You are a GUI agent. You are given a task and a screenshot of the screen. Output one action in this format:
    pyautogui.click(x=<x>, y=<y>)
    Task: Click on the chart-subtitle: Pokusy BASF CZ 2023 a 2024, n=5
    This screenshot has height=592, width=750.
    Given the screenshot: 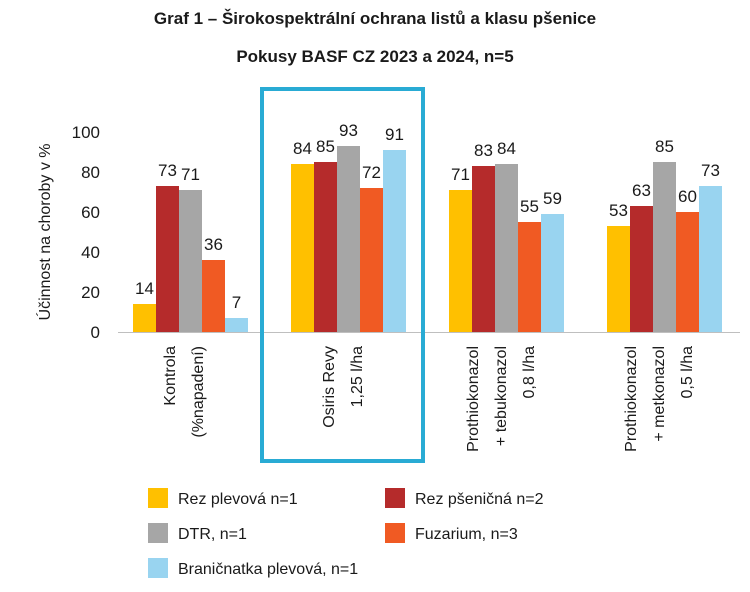 What is the action you would take?
    pyautogui.click(x=374, y=56)
    